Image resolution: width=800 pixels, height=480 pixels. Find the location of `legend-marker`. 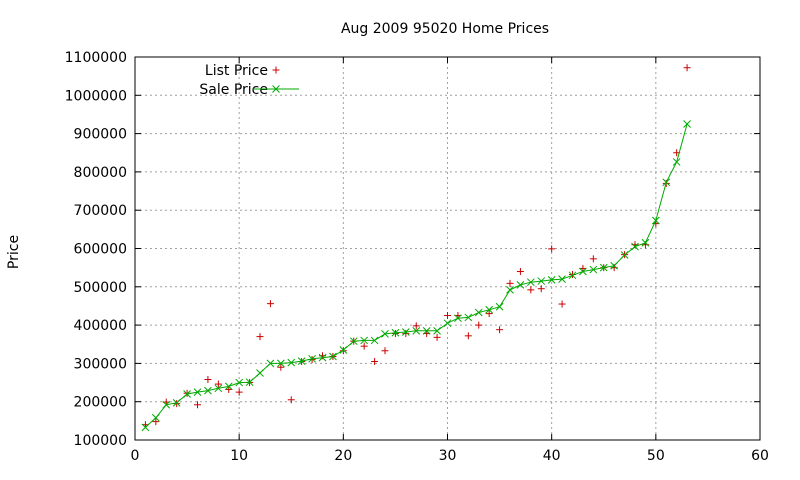

legend-marker is located at coordinates (276, 70).